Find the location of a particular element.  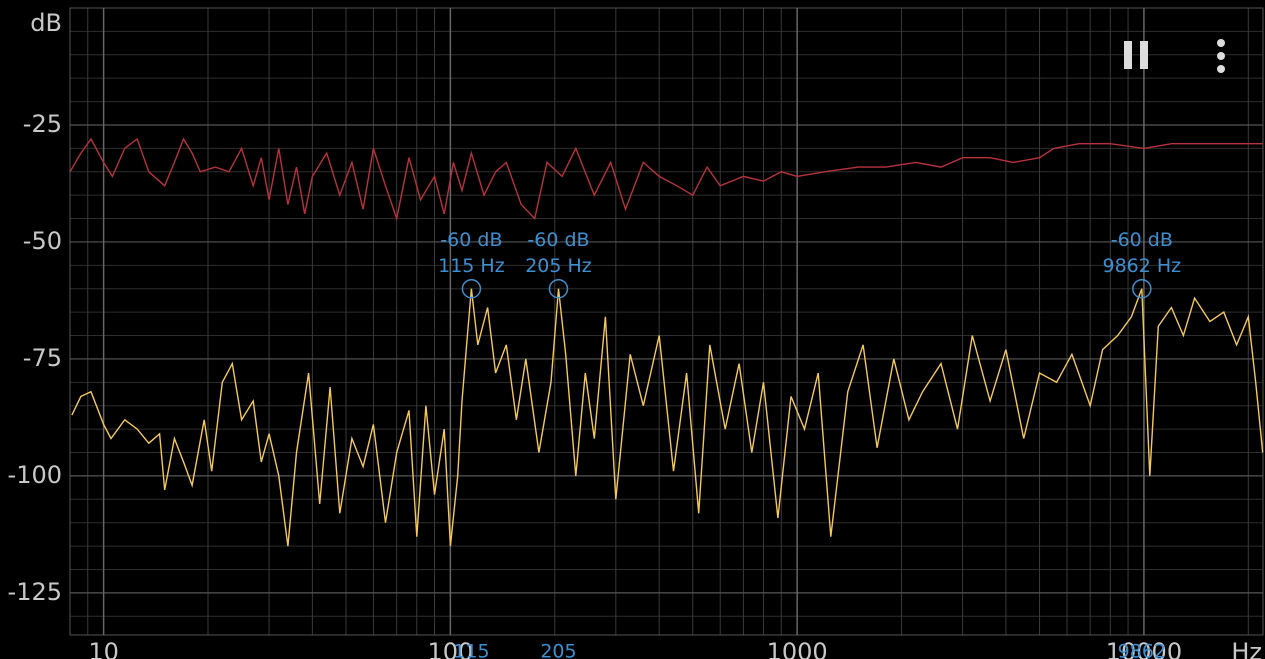

pause-button is located at coordinates (1136, 55).